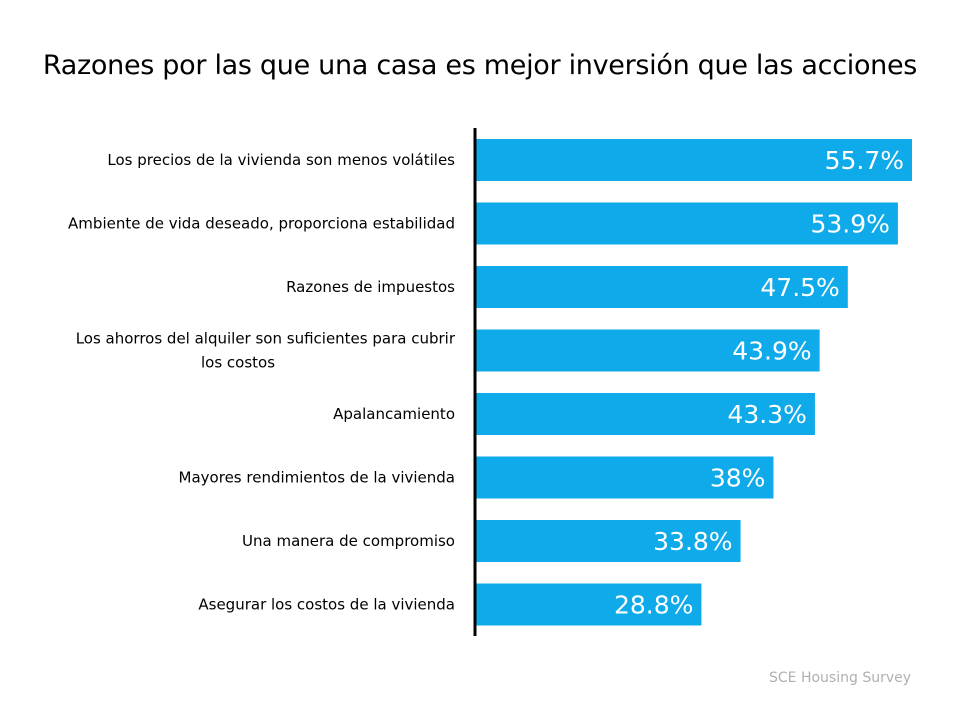 The height and width of the screenshot is (720, 960). Describe the element at coordinates (653, 605) in the screenshot. I see `data-label: 28.8%` at that location.